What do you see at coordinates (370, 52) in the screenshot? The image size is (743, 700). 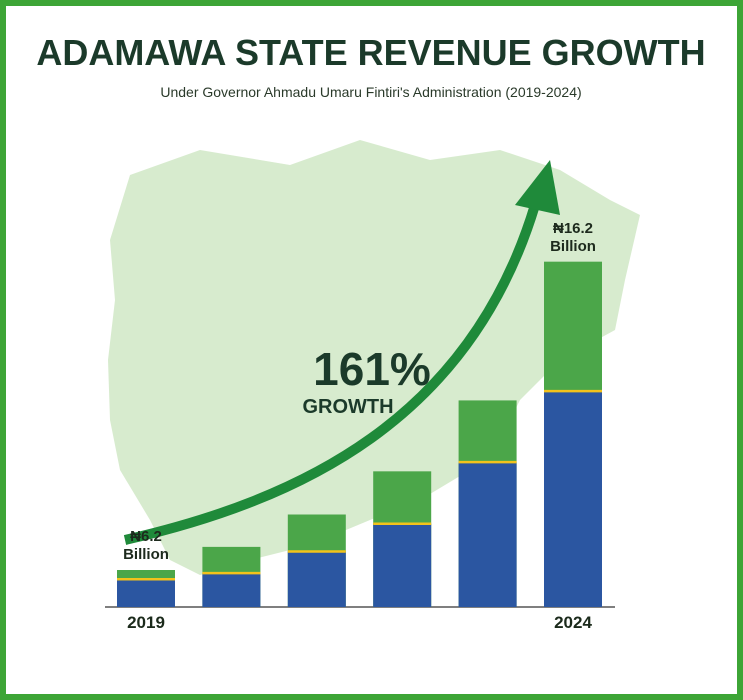 I see `chart-title: ADAMAWA STATE REVENUE GROWTH` at bounding box center [370, 52].